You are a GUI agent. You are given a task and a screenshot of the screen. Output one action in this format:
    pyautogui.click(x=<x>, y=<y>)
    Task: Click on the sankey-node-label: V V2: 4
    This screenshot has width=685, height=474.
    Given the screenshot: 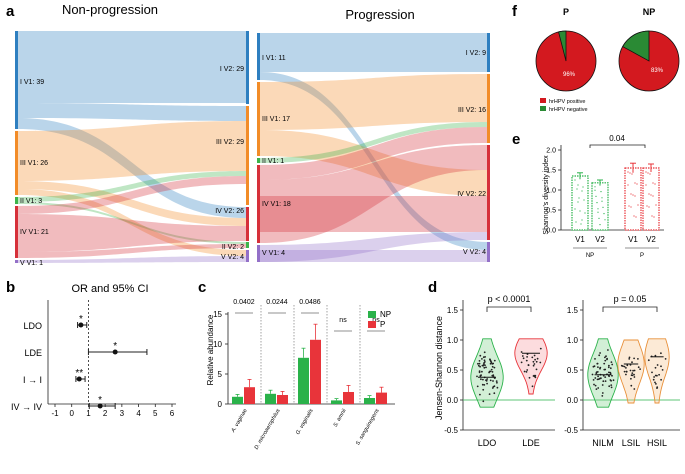 What is the action you would take?
    pyautogui.click(x=232, y=257)
    